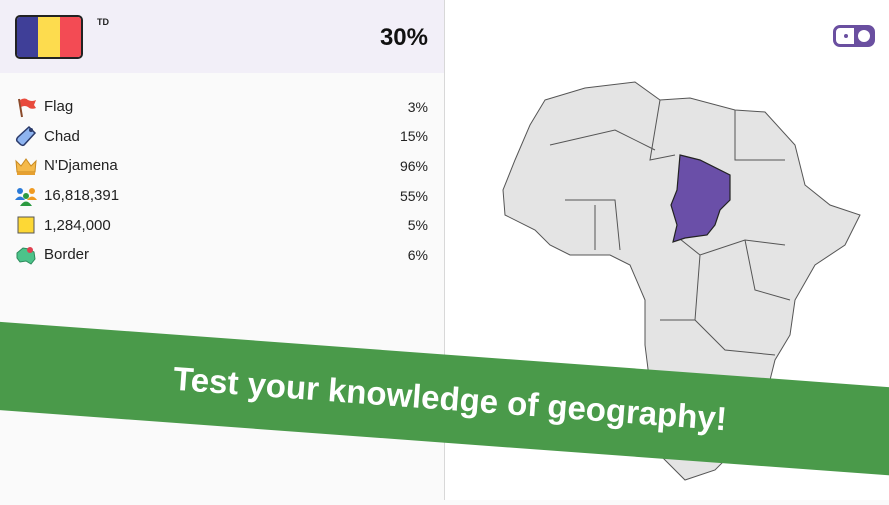  Describe the element at coordinates (222, 107) in the screenshot. I see `stat-row-flag: Flag 3%` at that location.